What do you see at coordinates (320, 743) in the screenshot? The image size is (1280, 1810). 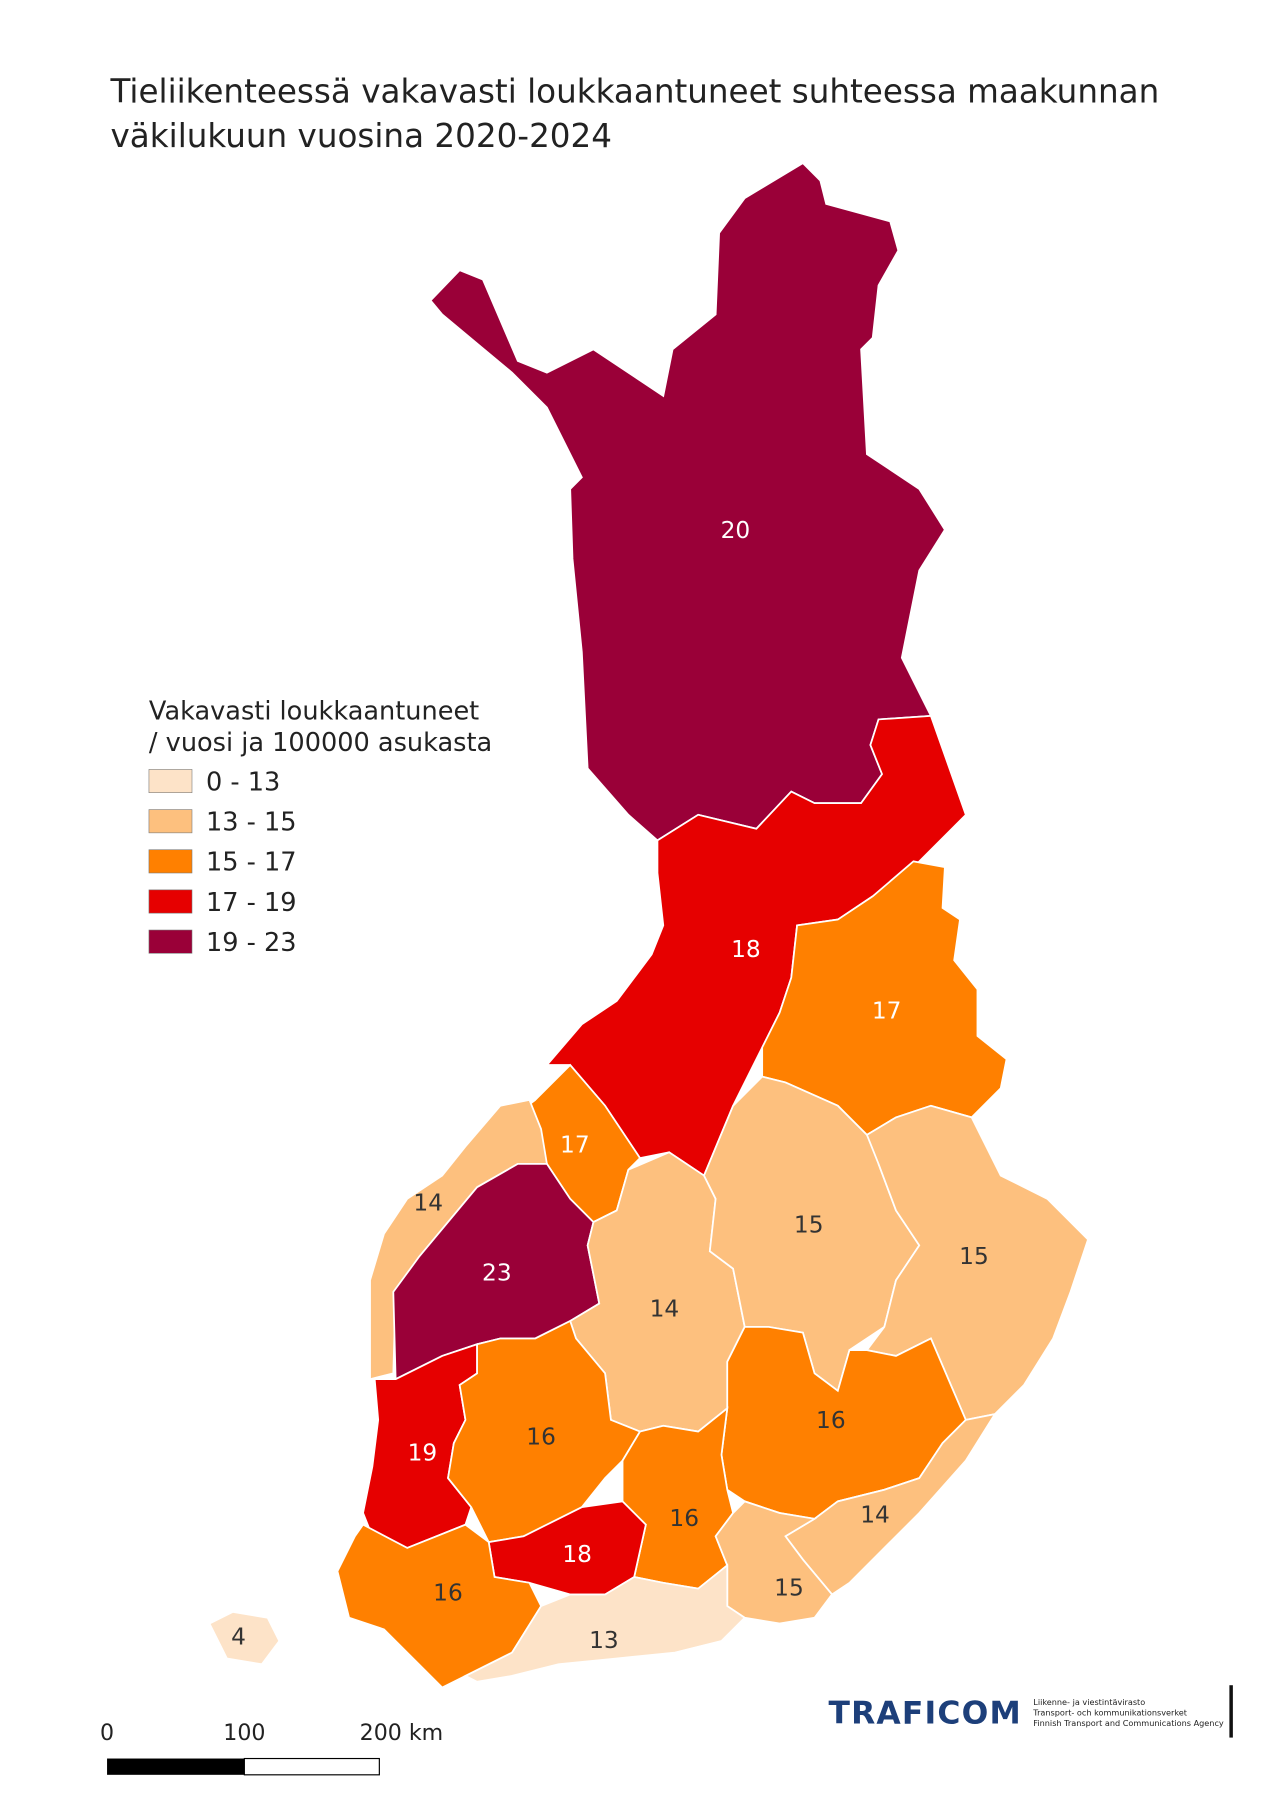 I see `legend-title: / vuosi ja 100000 asukasta` at bounding box center [320, 743].